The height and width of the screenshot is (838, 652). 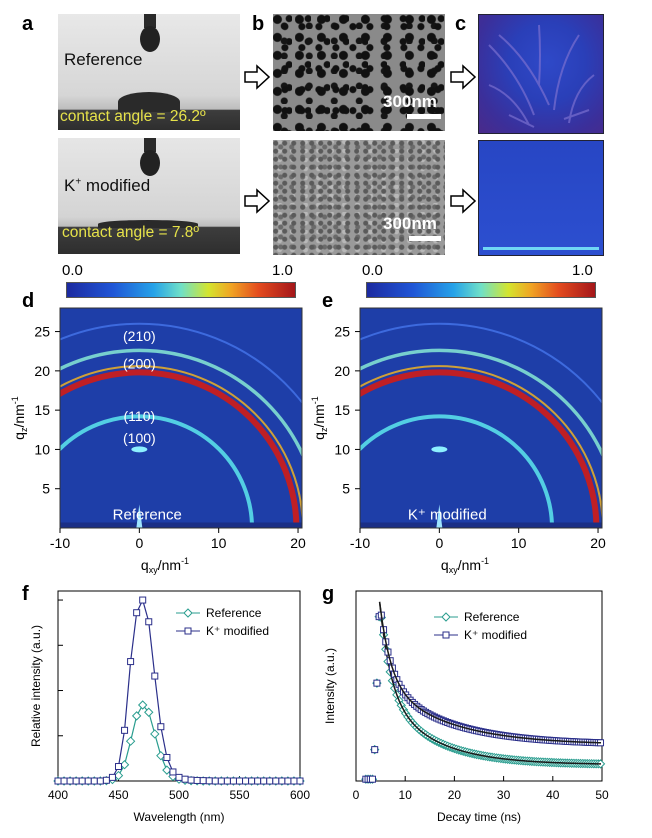 I want to click on contact-angle-photo-reference: Reference contact angle = 26.2º, so click(x=149, y=72).